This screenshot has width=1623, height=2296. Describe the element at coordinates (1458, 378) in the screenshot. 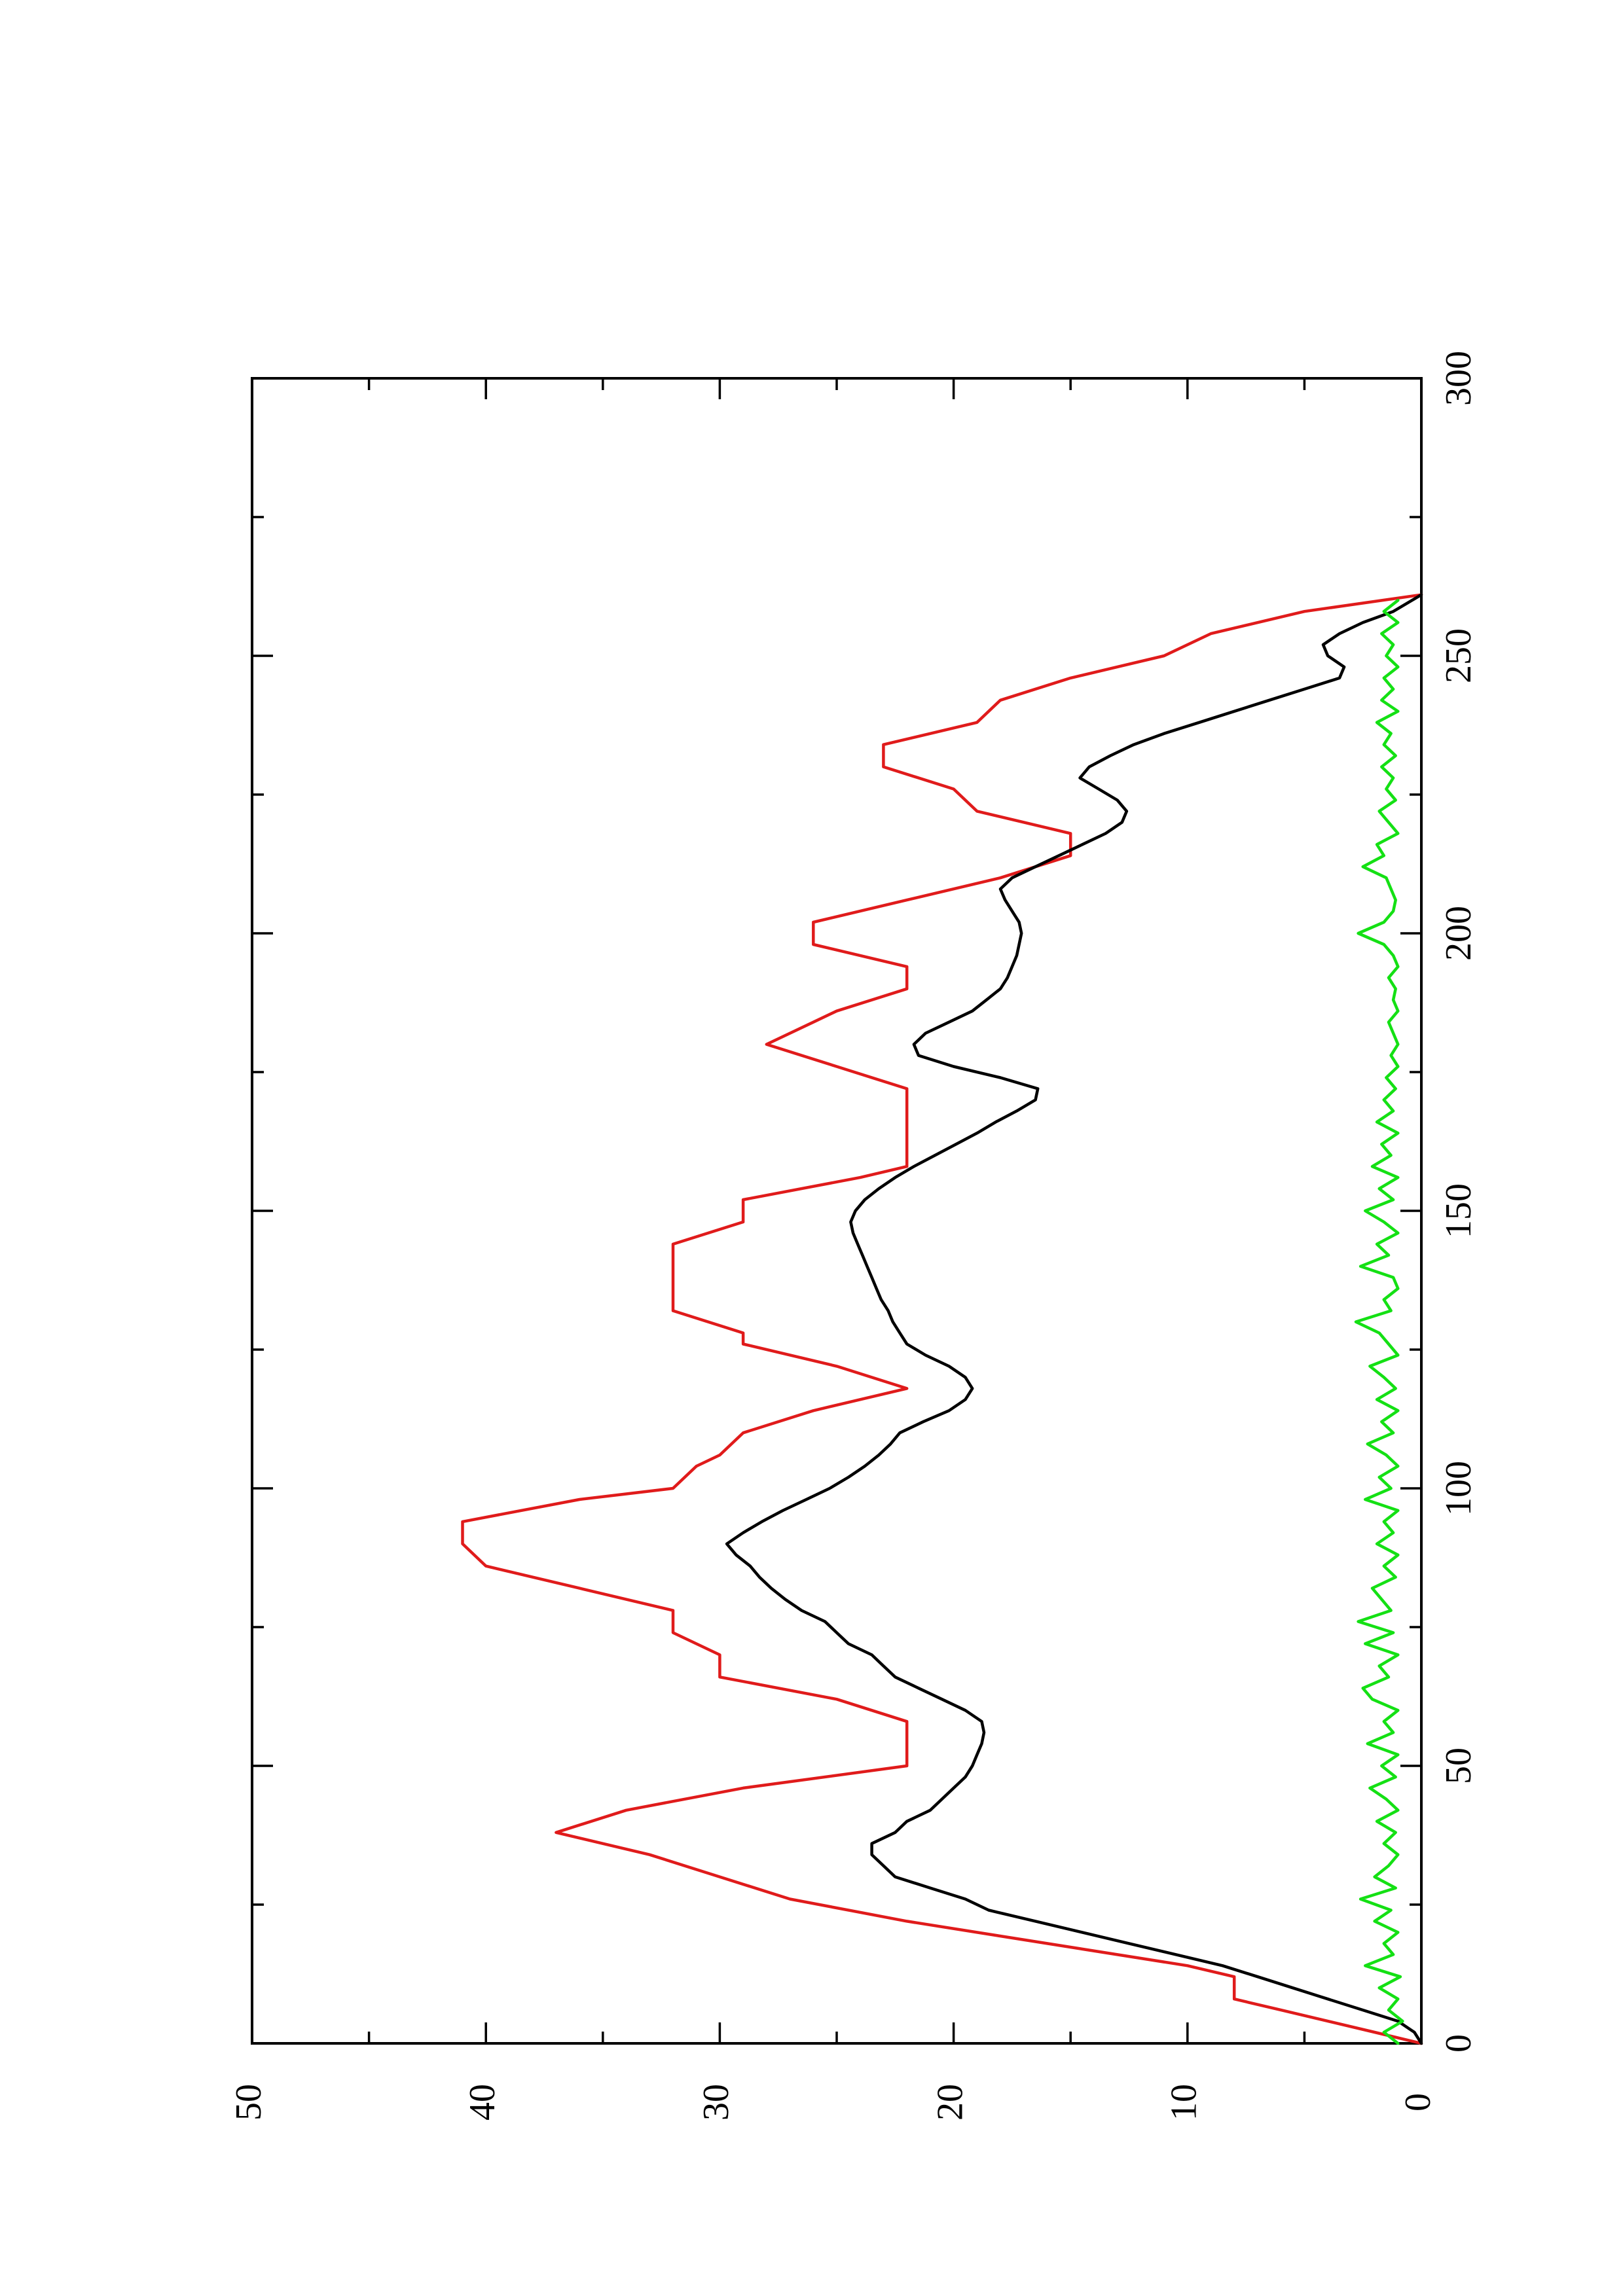

I see `x-tick-label-300: 300` at that location.